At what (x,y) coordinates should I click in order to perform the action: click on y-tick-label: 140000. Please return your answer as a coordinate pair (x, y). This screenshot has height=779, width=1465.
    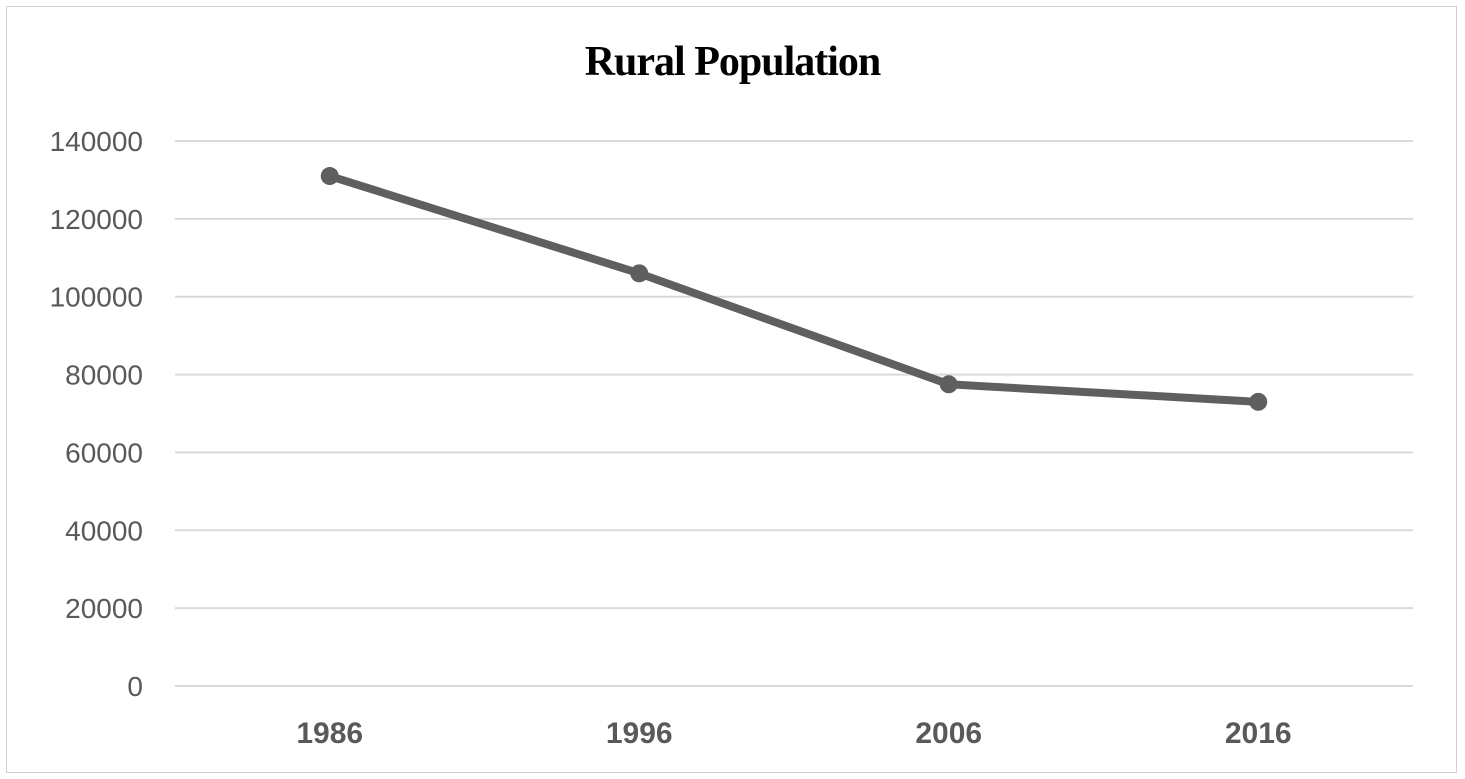
    Looking at the image, I should click on (96, 141).